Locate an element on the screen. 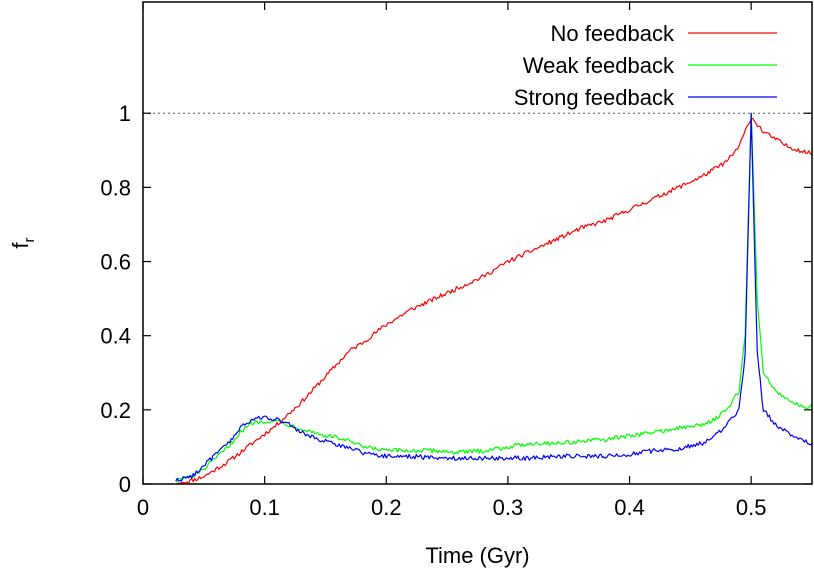 The height and width of the screenshot is (574, 814). legend-label: No feedback is located at coordinates (612, 33).